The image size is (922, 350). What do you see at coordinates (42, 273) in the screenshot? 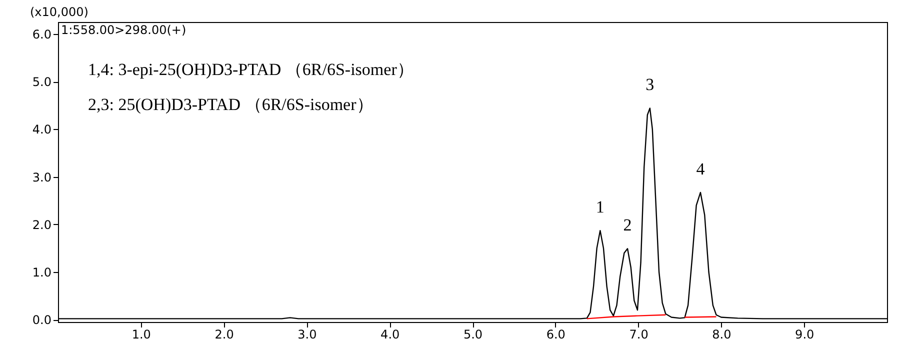
I see `y-tick-label: 1.0` at bounding box center [42, 273].